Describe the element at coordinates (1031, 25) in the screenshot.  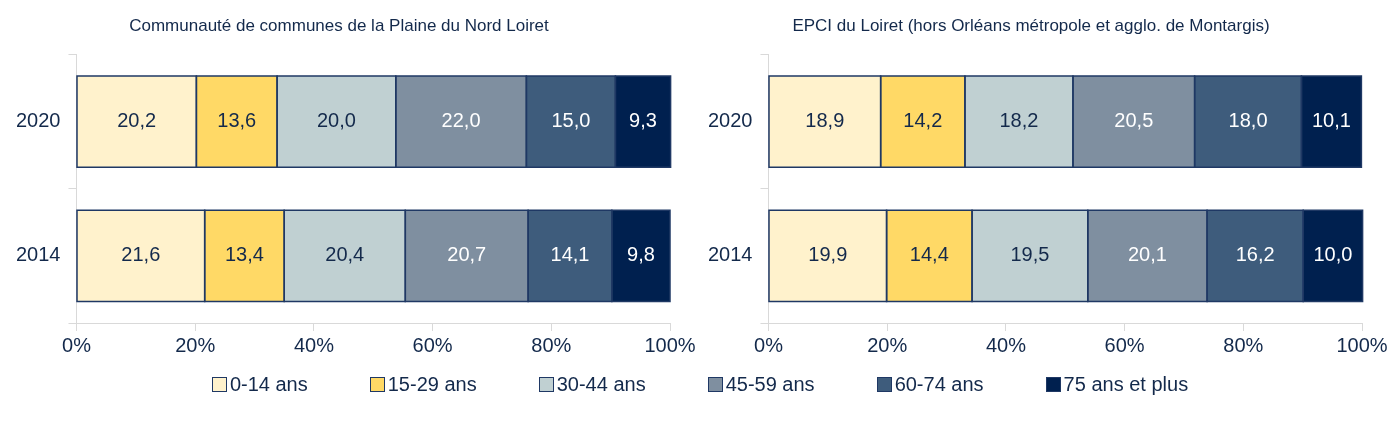
I see `chart-title: EPCI du Loiret (hors Orléans métropole et agglo. de Montargis)` at that location.